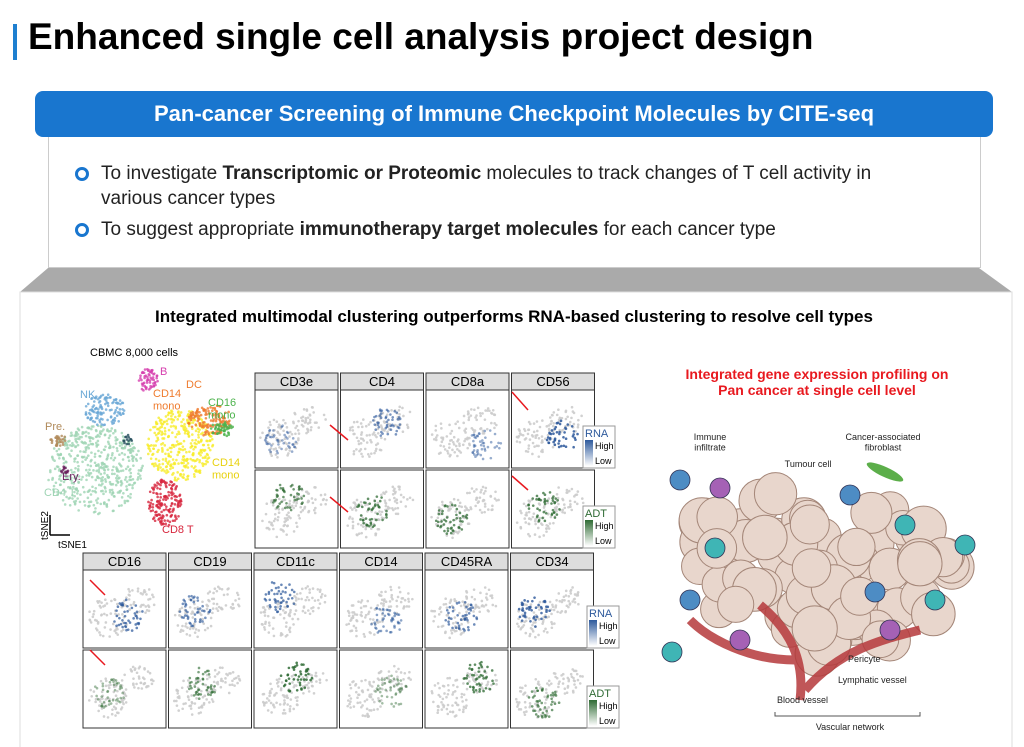  What do you see at coordinates (124, 561) in the screenshot?
I see `panel-title: CD16` at bounding box center [124, 561].